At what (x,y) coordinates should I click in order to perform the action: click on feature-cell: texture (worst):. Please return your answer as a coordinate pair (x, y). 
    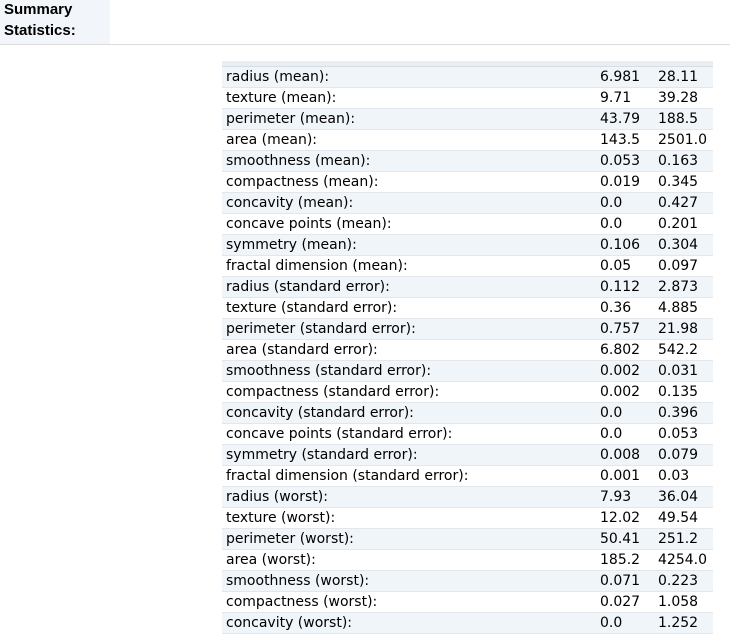
    Looking at the image, I should click on (409, 518).